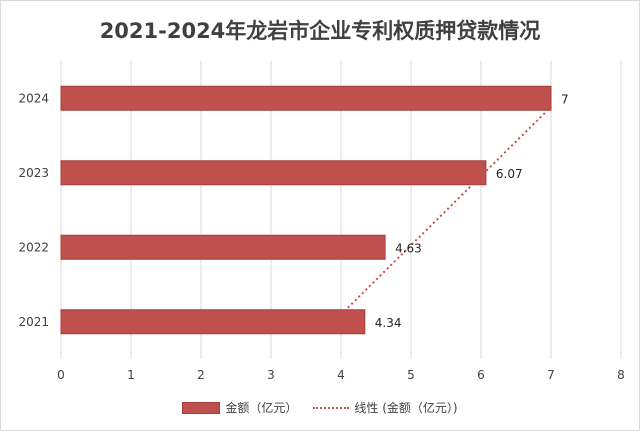  Describe the element at coordinates (201, 407) in the screenshot. I see `legend-swatch-bar` at that location.